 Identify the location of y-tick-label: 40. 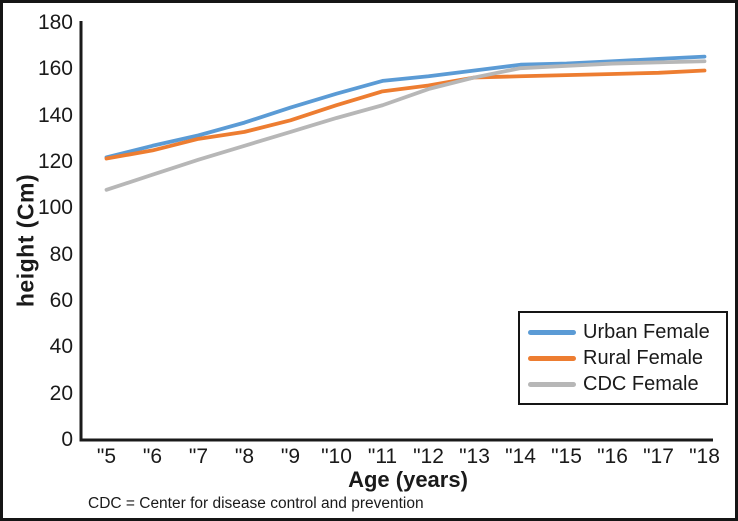
(61, 347).